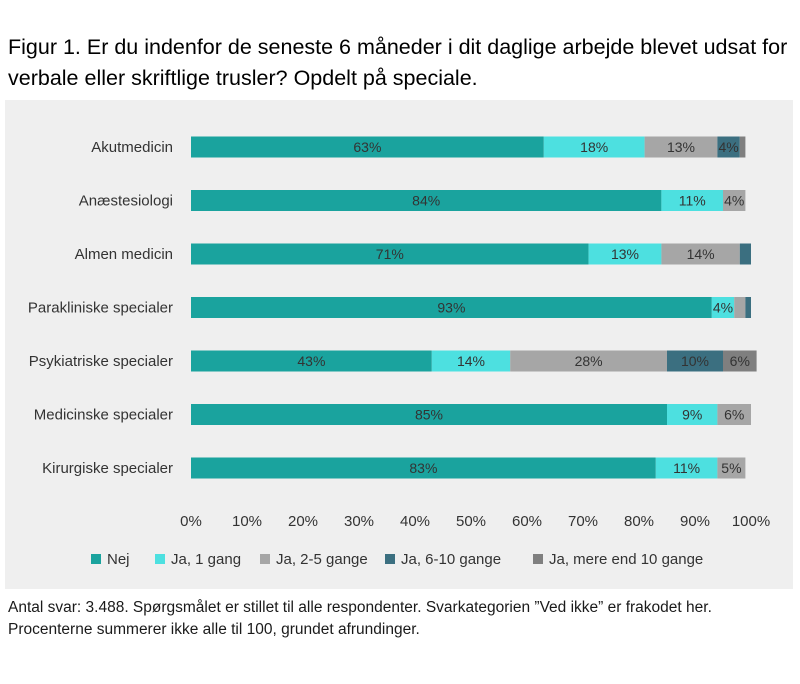 The height and width of the screenshot is (684, 800). Describe the element at coordinates (359, 521) in the screenshot. I see `x-tick-label: 30%` at that location.